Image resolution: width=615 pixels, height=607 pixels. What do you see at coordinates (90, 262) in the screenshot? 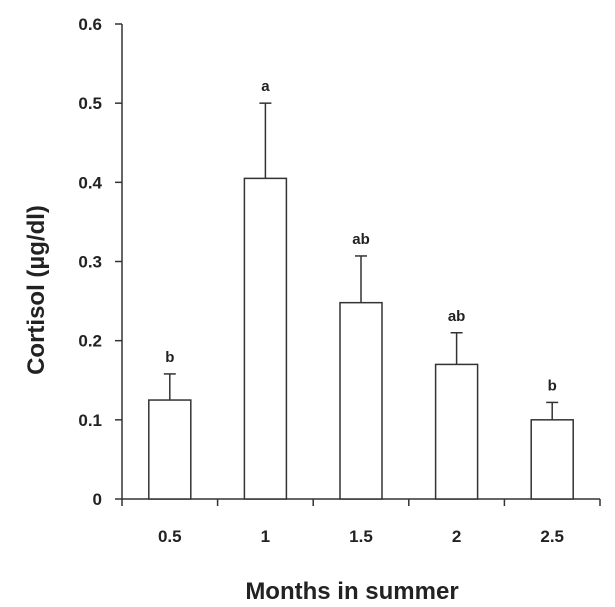
I see `y-tick-label: 0.3` at bounding box center [90, 262].